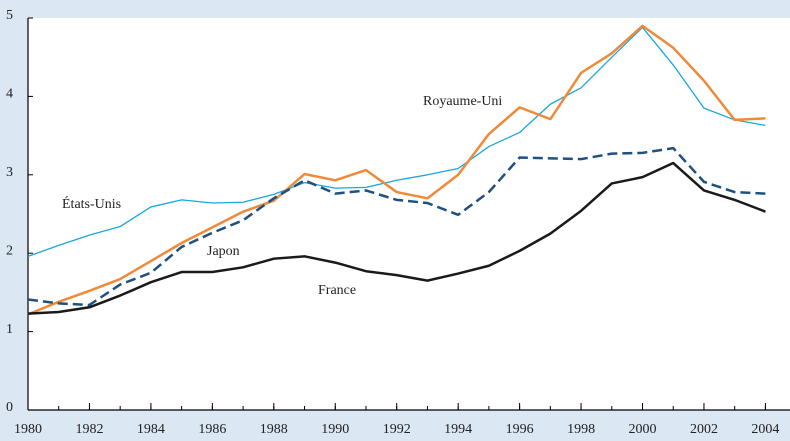 This screenshot has width=790, height=441. Describe the element at coordinates (274, 429) in the screenshot. I see `x-tick-label: 1988` at that location.